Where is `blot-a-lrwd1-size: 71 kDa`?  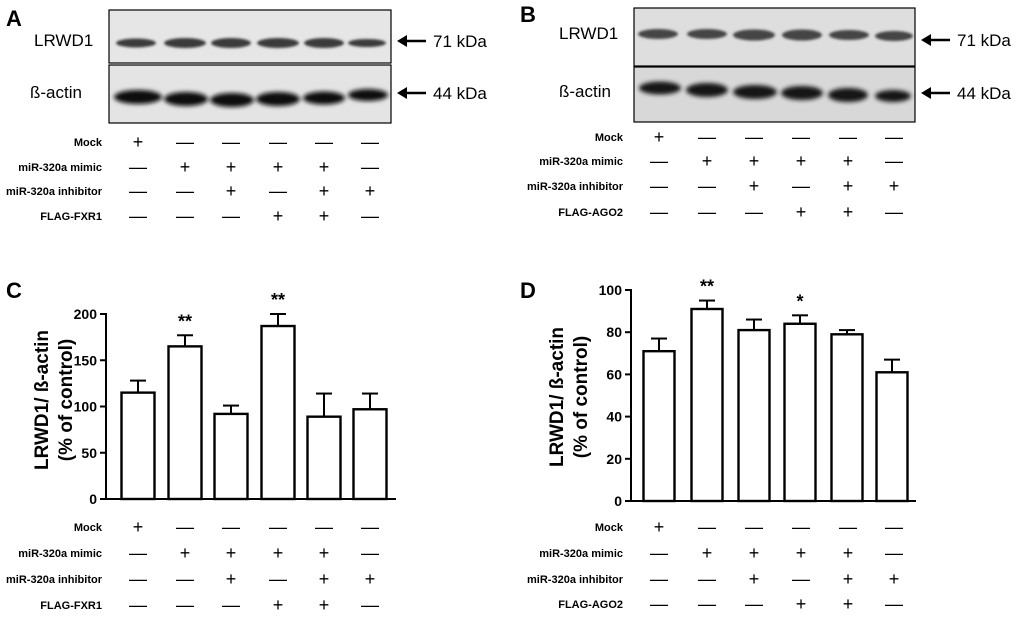
blot-a-lrwd1-size: 71 kDa is located at coordinates (460, 41).